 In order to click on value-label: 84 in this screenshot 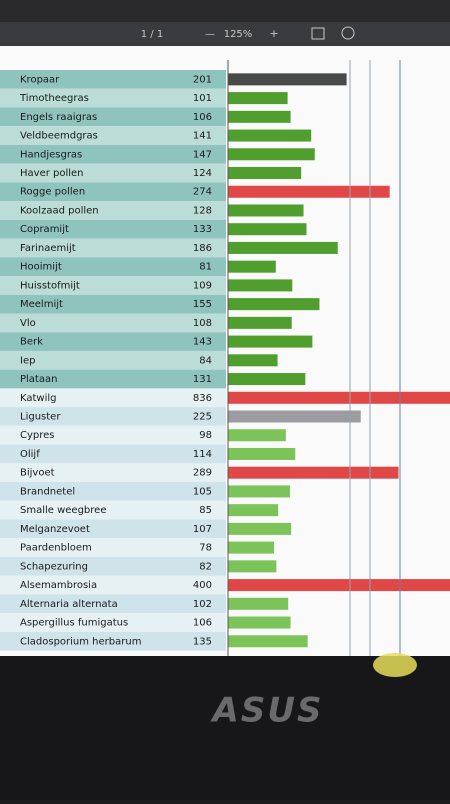, I will do `click(205, 360)`.